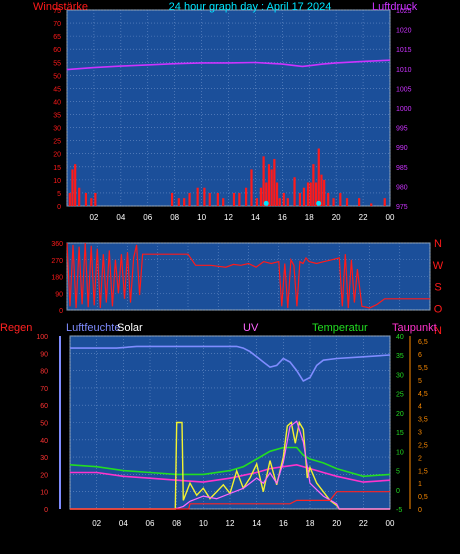  What do you see at coordinates (57, 11) in the screenshot?
I see `wind-speed-tick: 75` at bounding box center [57, 11].